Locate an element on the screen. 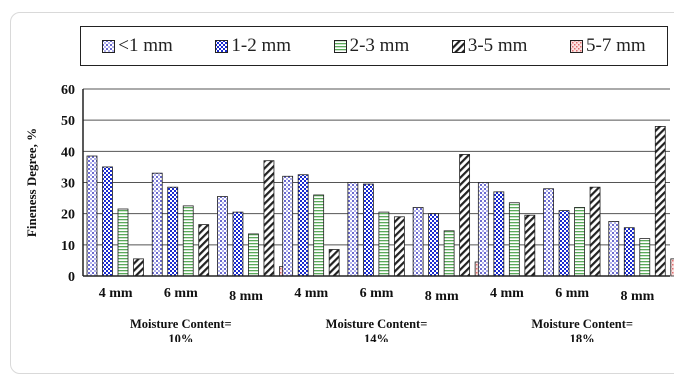 This screenshot has width=674, height=374. y-tick-label: 20 is located at coordinates (68, 215).